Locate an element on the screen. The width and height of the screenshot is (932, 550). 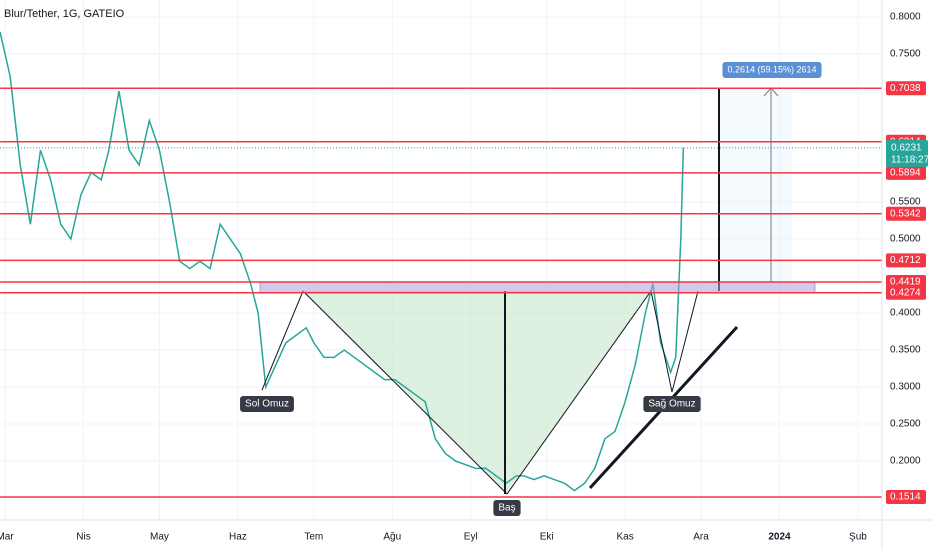
y-tick-label: 0.2500 is located at coordinates (905, 424).